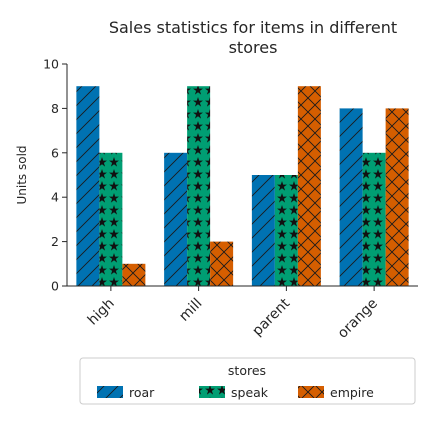 The width and height of the screenshot is (448, 448). Describe the element at coordinates (55, 175) in the screenshot. I see `y-axis-ticks: 0 2 4 6 8 10` at that location.